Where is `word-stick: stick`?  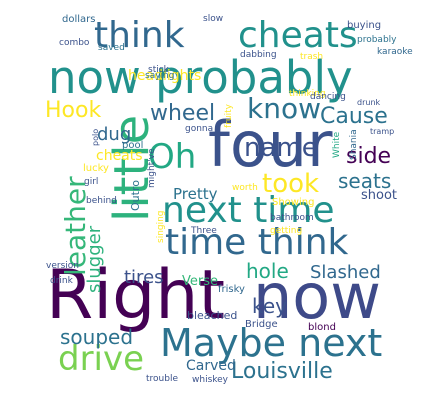
word-stick: stick is located at coordinates (159, 70).